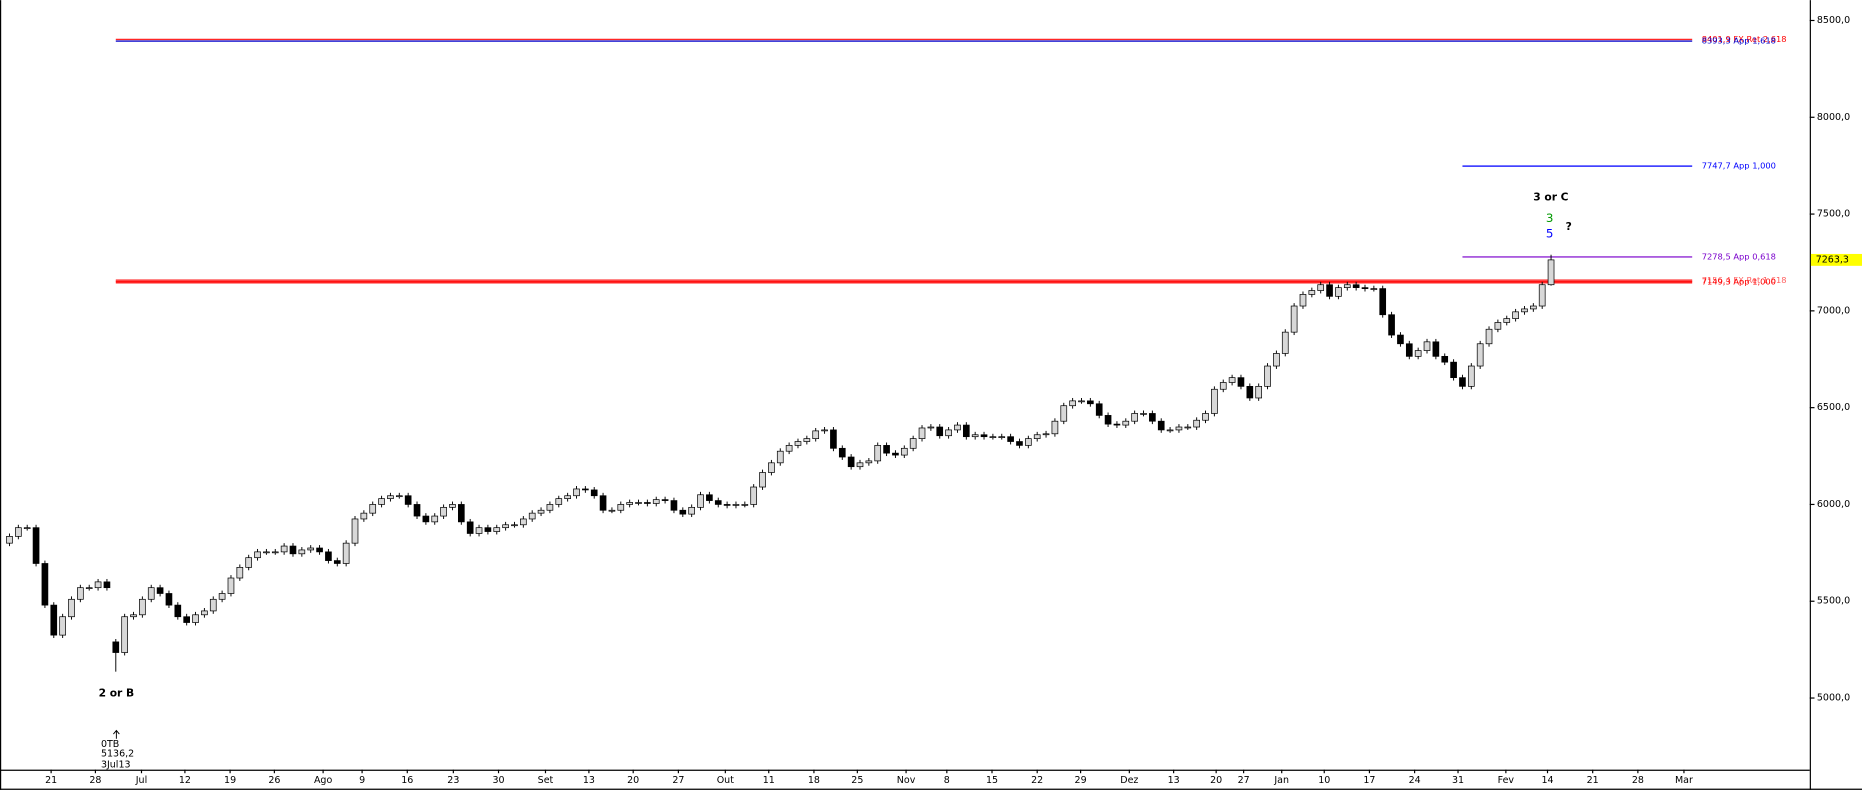 Image resolution: width=1862 pixels, height=790 pixels. What do you see at coordinates (1569, 226) in the screenshot?
I see `wave-label: ?` at bounding box center [1569, 226].